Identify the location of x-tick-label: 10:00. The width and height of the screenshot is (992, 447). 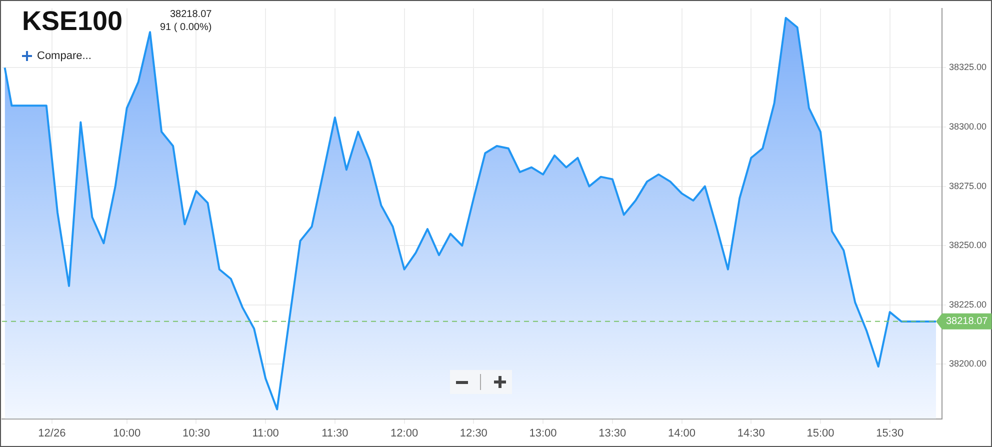
(127, 433).